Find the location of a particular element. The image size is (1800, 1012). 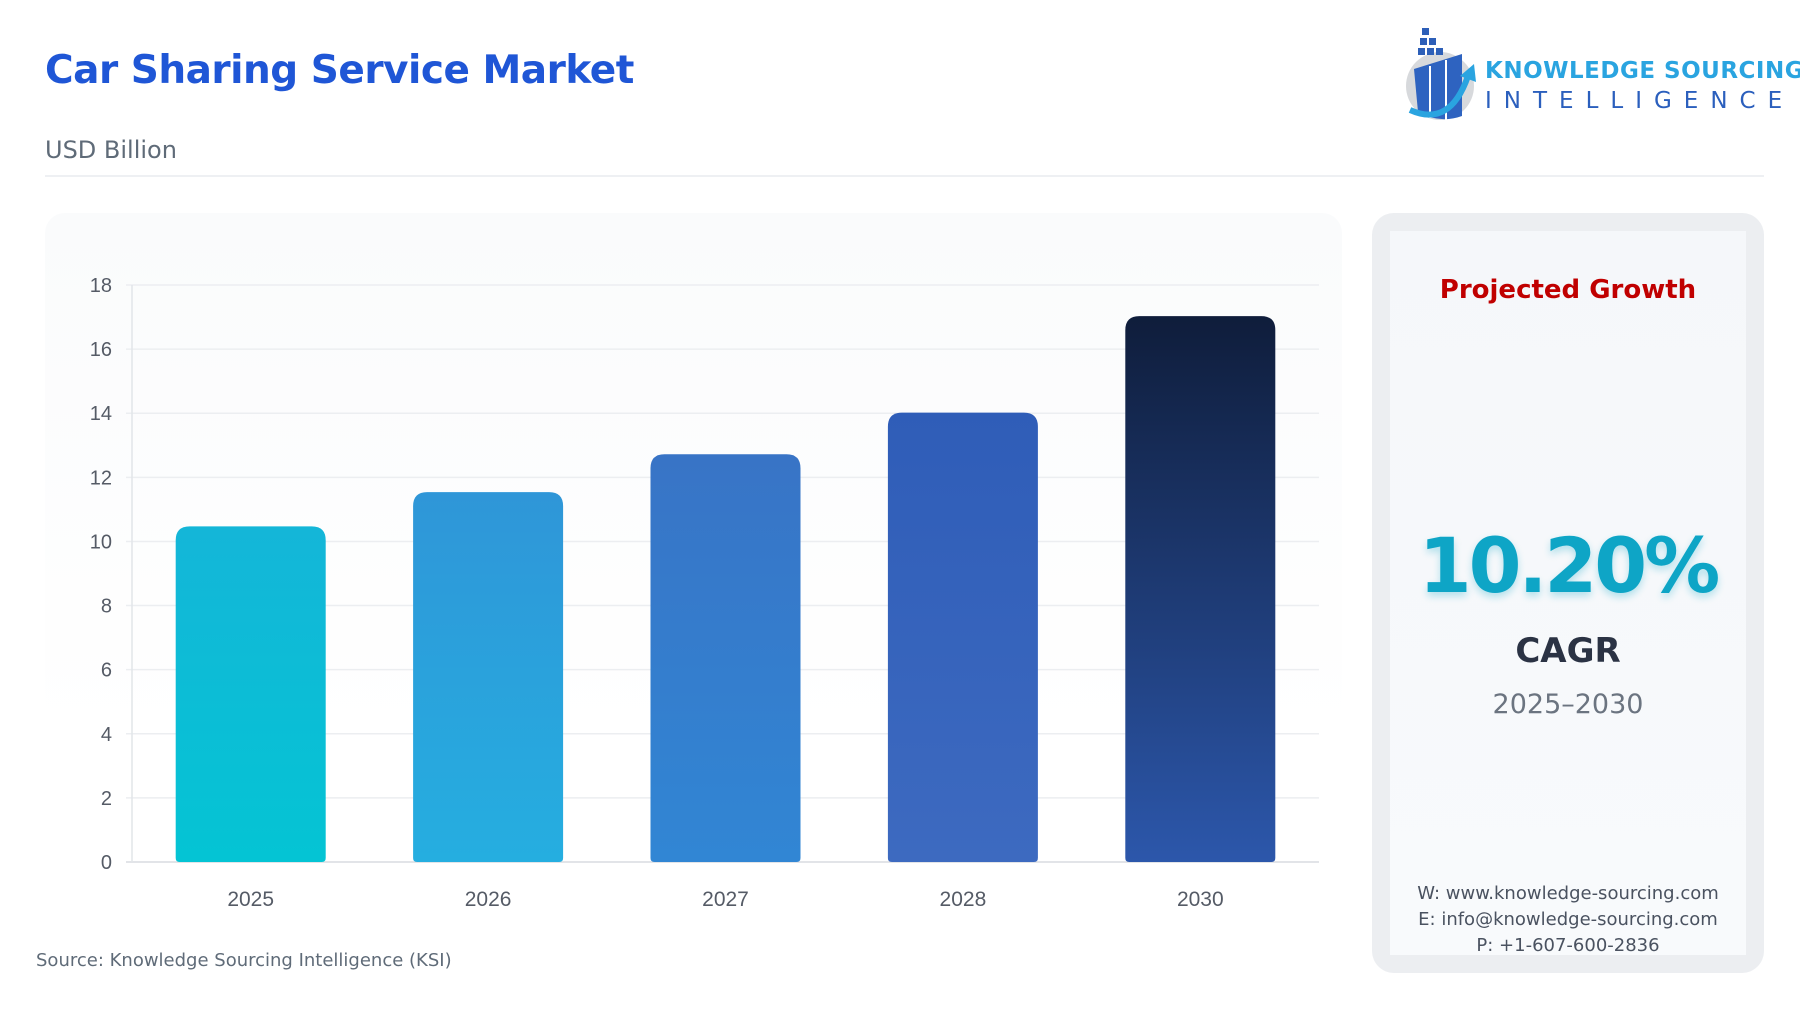

y-tick-label: 18 is located at coordinates (101, 286).